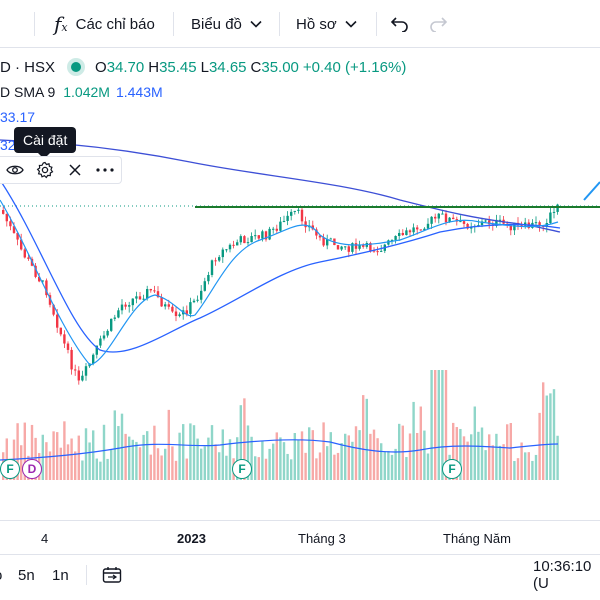  I want to click on eye-icon, so click(15, 170).